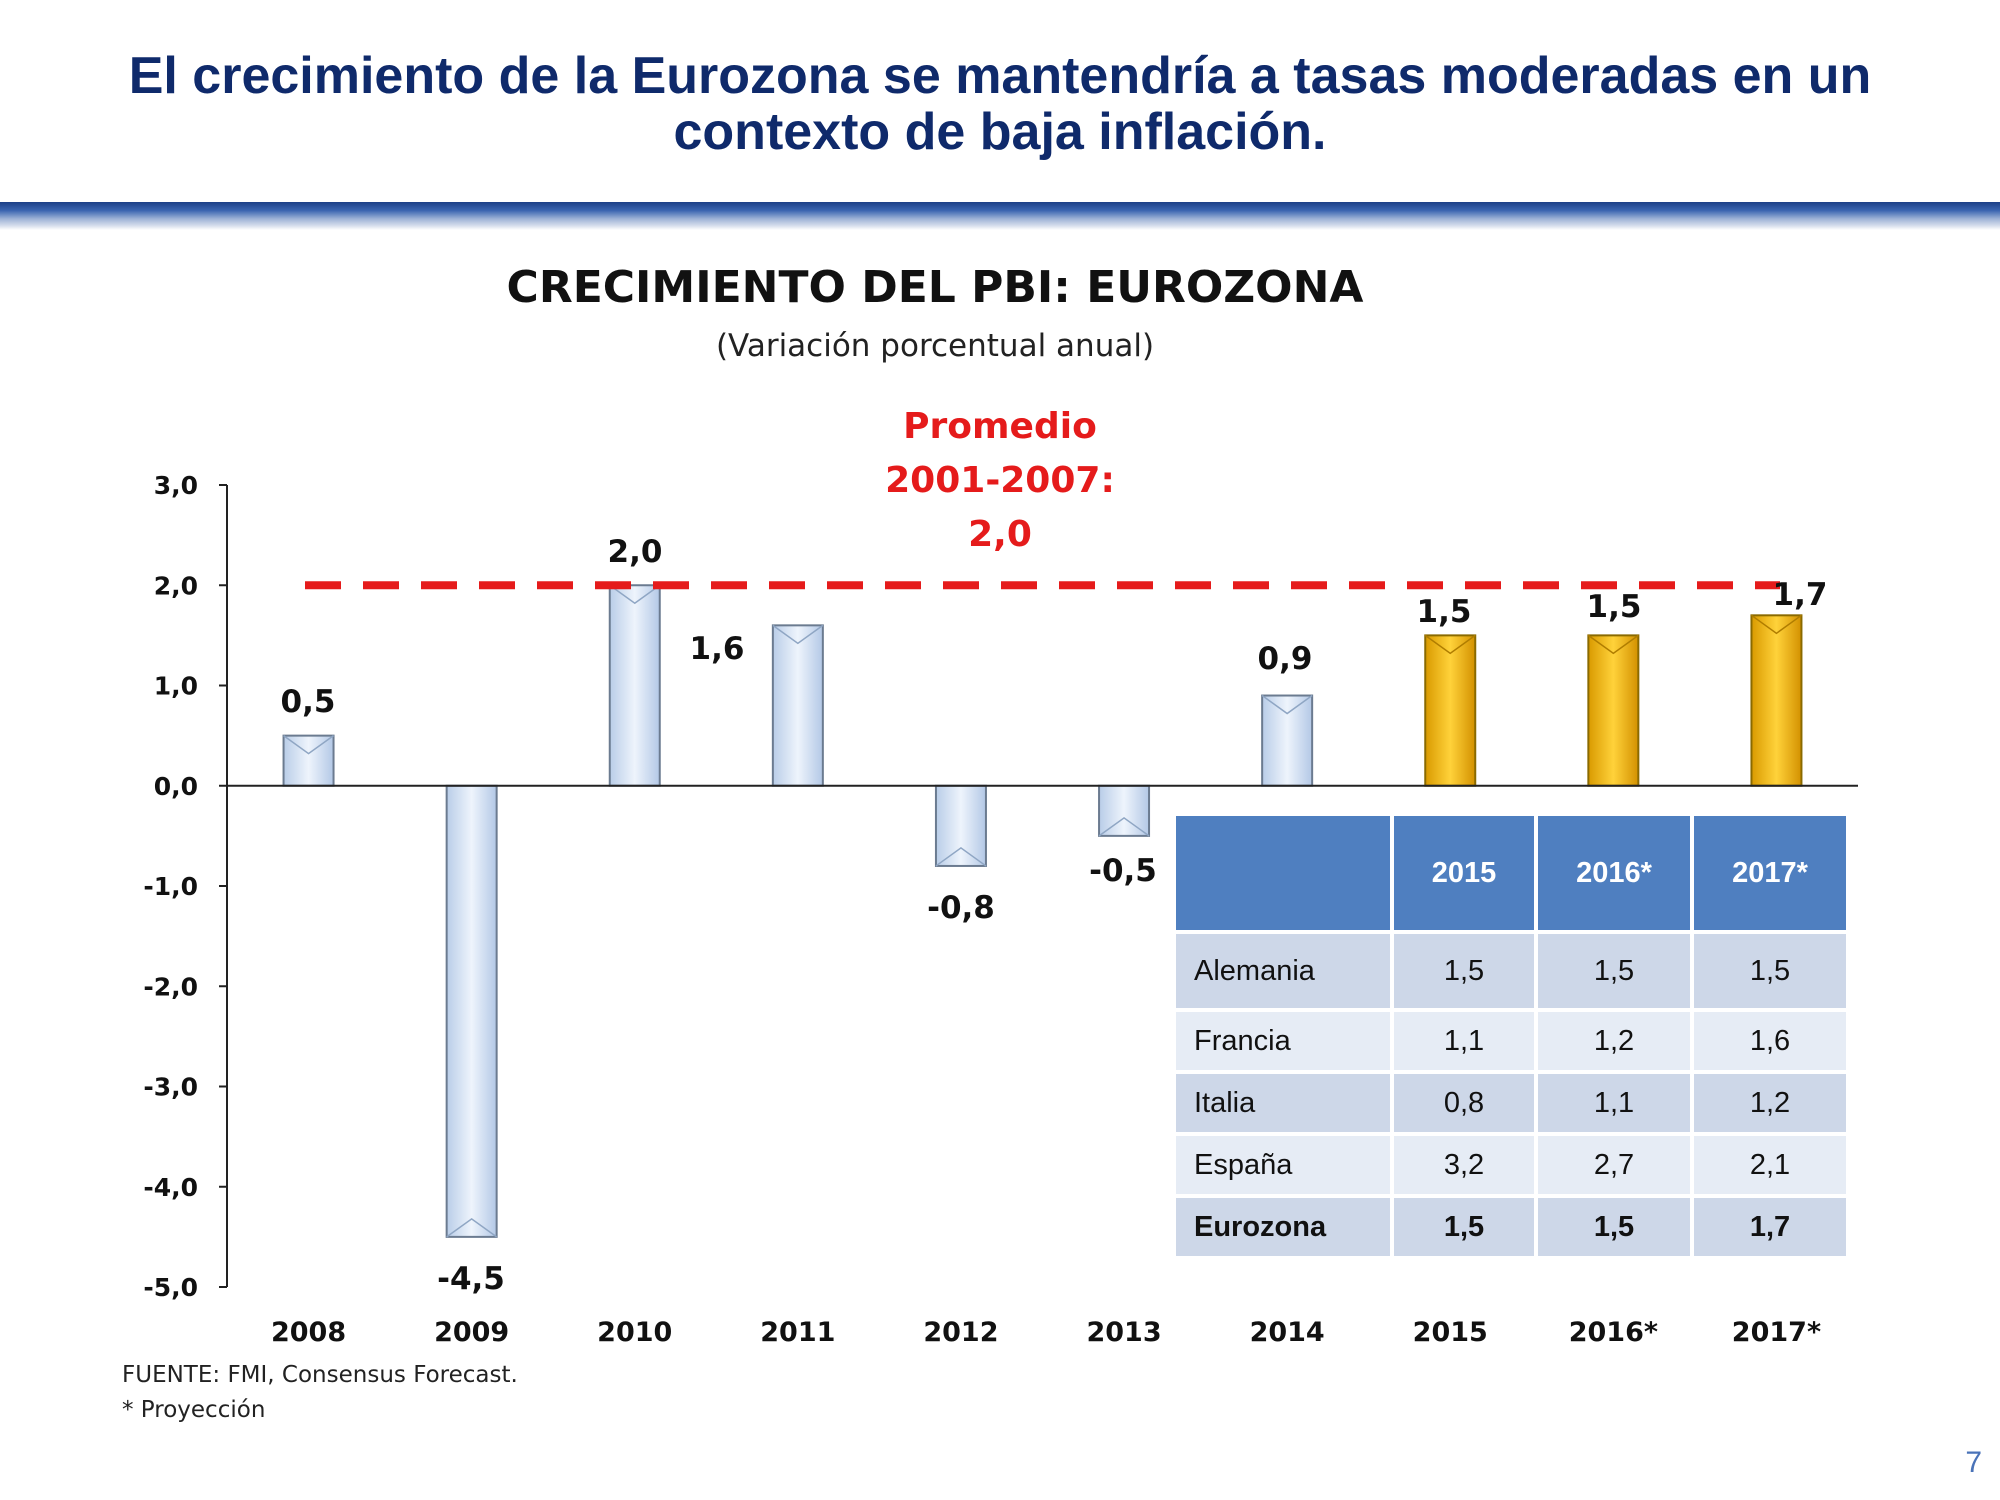 This screenshot has width=2000, height=1500. What do you see at coordinates (961, 908) in the screenshot?
I see `data-label: -0,8` at bounding box center [961, 908].